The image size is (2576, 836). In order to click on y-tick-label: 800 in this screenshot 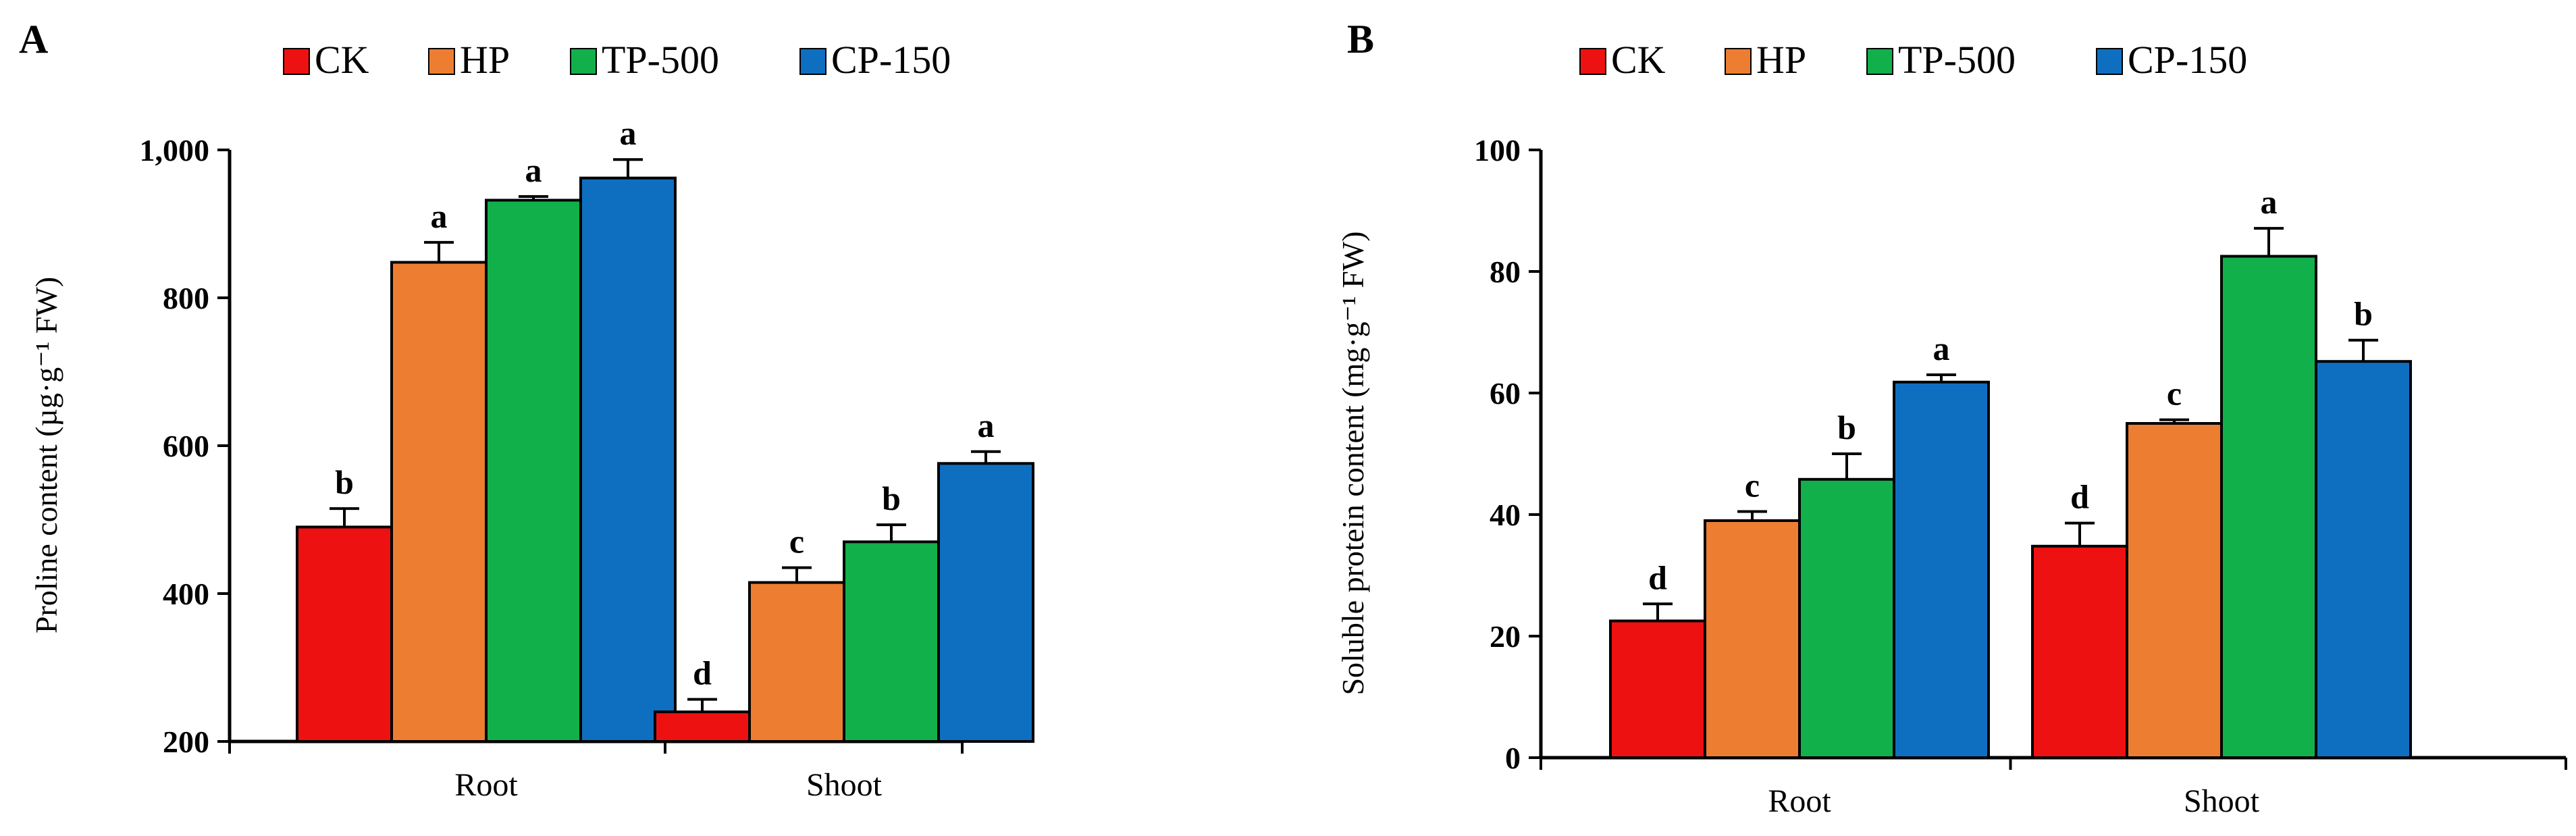, I will do `click(186, 298)`.